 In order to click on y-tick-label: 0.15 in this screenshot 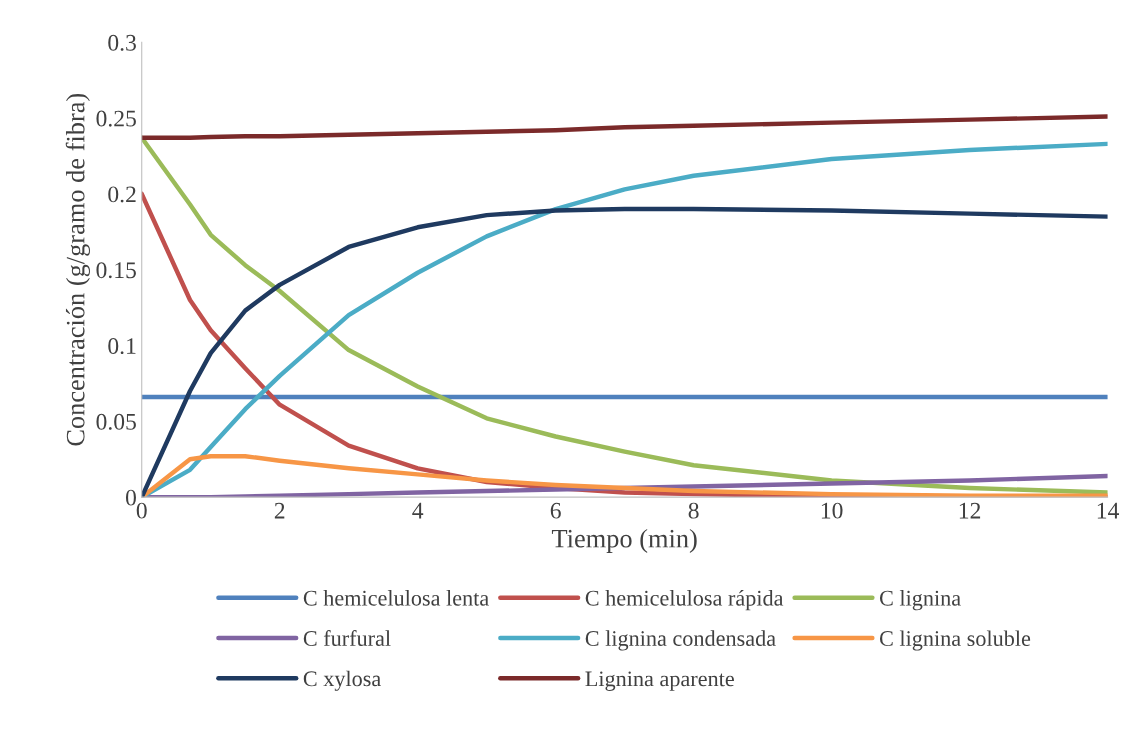, I will do `click(116, 270)`.